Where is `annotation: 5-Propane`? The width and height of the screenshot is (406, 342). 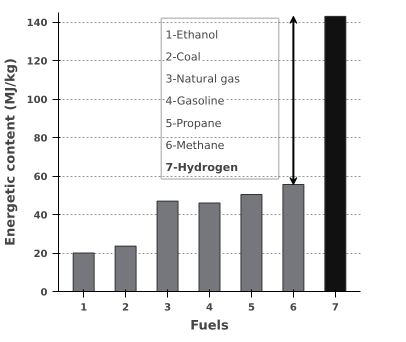
annotation: 5-Propane is located at coordinates (193, 123).